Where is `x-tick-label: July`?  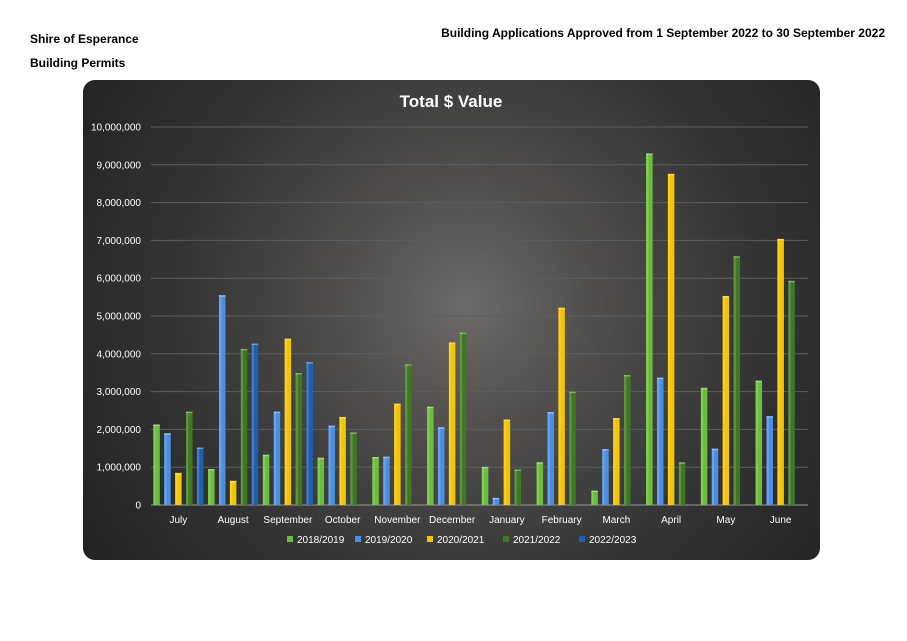
x-tick-label: July is located at coordinates (178, 520).